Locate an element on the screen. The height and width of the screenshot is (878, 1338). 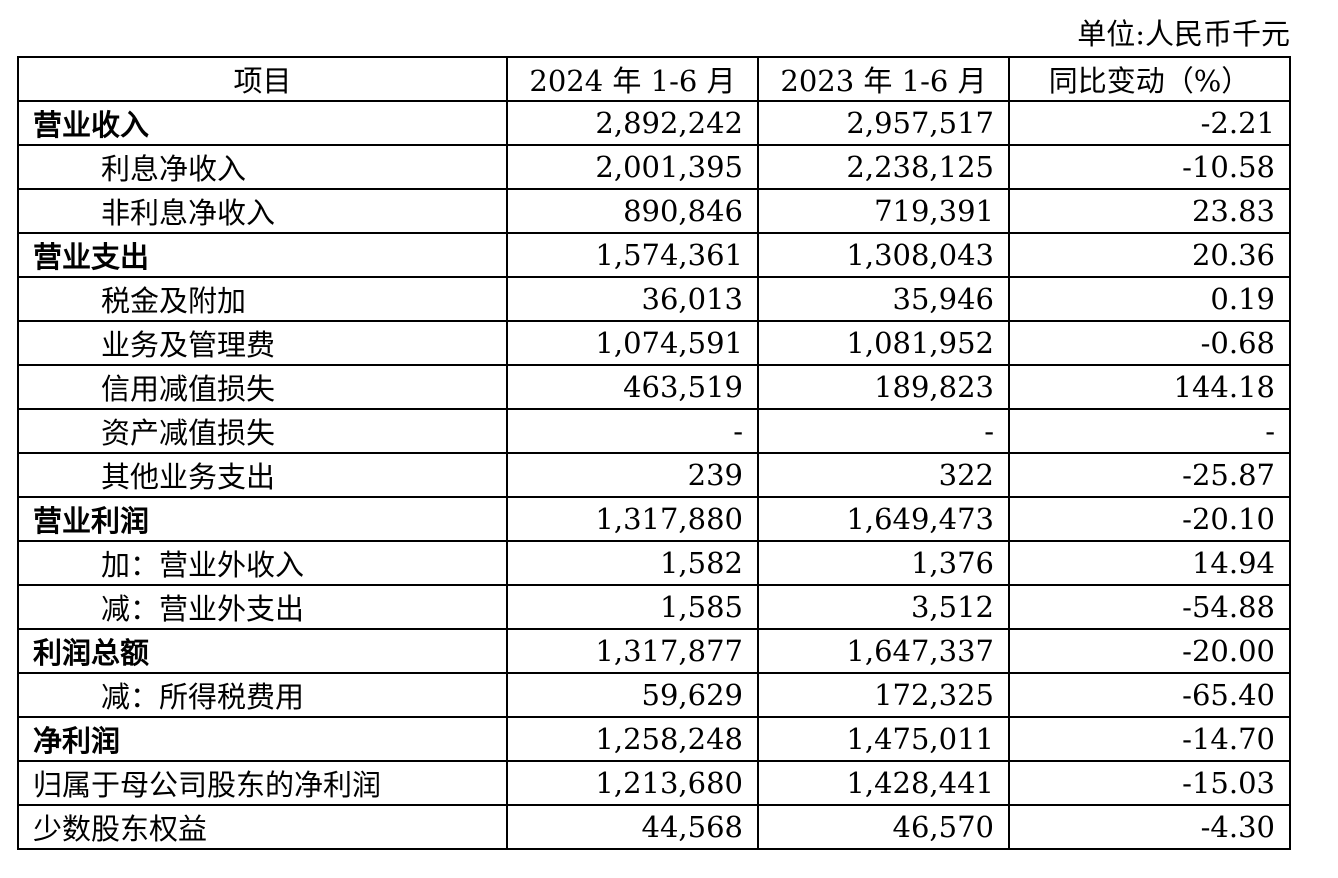
table-row: 信用减值损失 463,519 189,823 144.18 is located at coordinates (654, 387).